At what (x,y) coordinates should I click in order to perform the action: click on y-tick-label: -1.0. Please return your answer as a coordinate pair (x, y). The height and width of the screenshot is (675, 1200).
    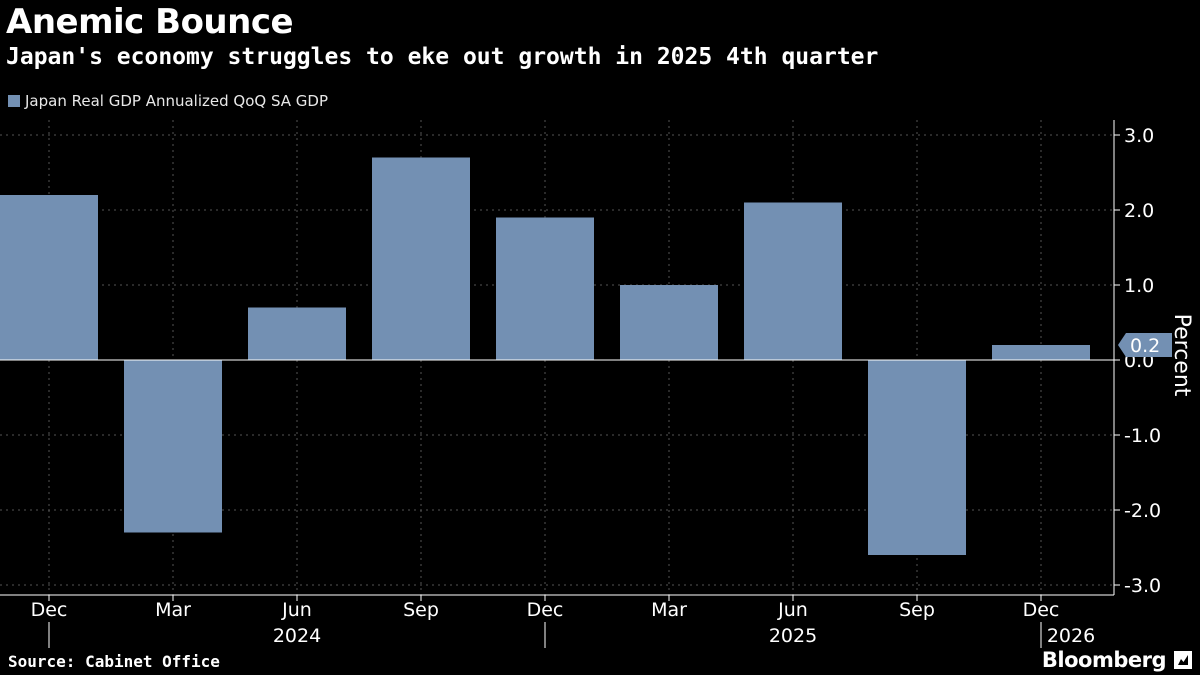
    Looking at the image, I should click on (1142, 436).